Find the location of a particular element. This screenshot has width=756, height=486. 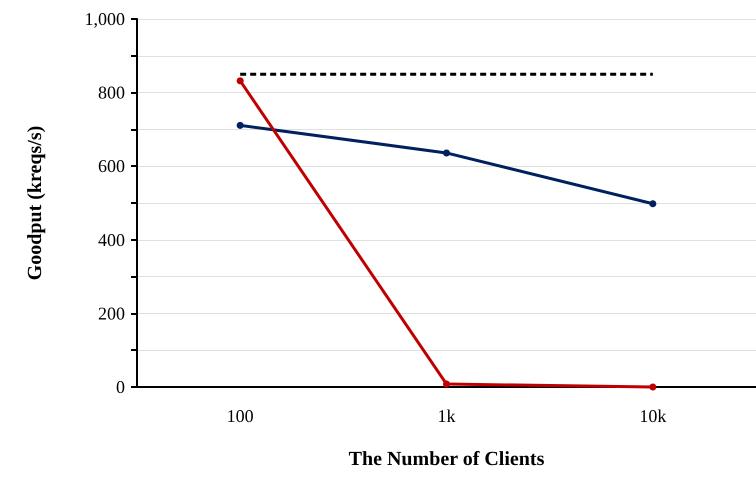

y-tick-label: 1,000 is located at coordinates (104, 19).